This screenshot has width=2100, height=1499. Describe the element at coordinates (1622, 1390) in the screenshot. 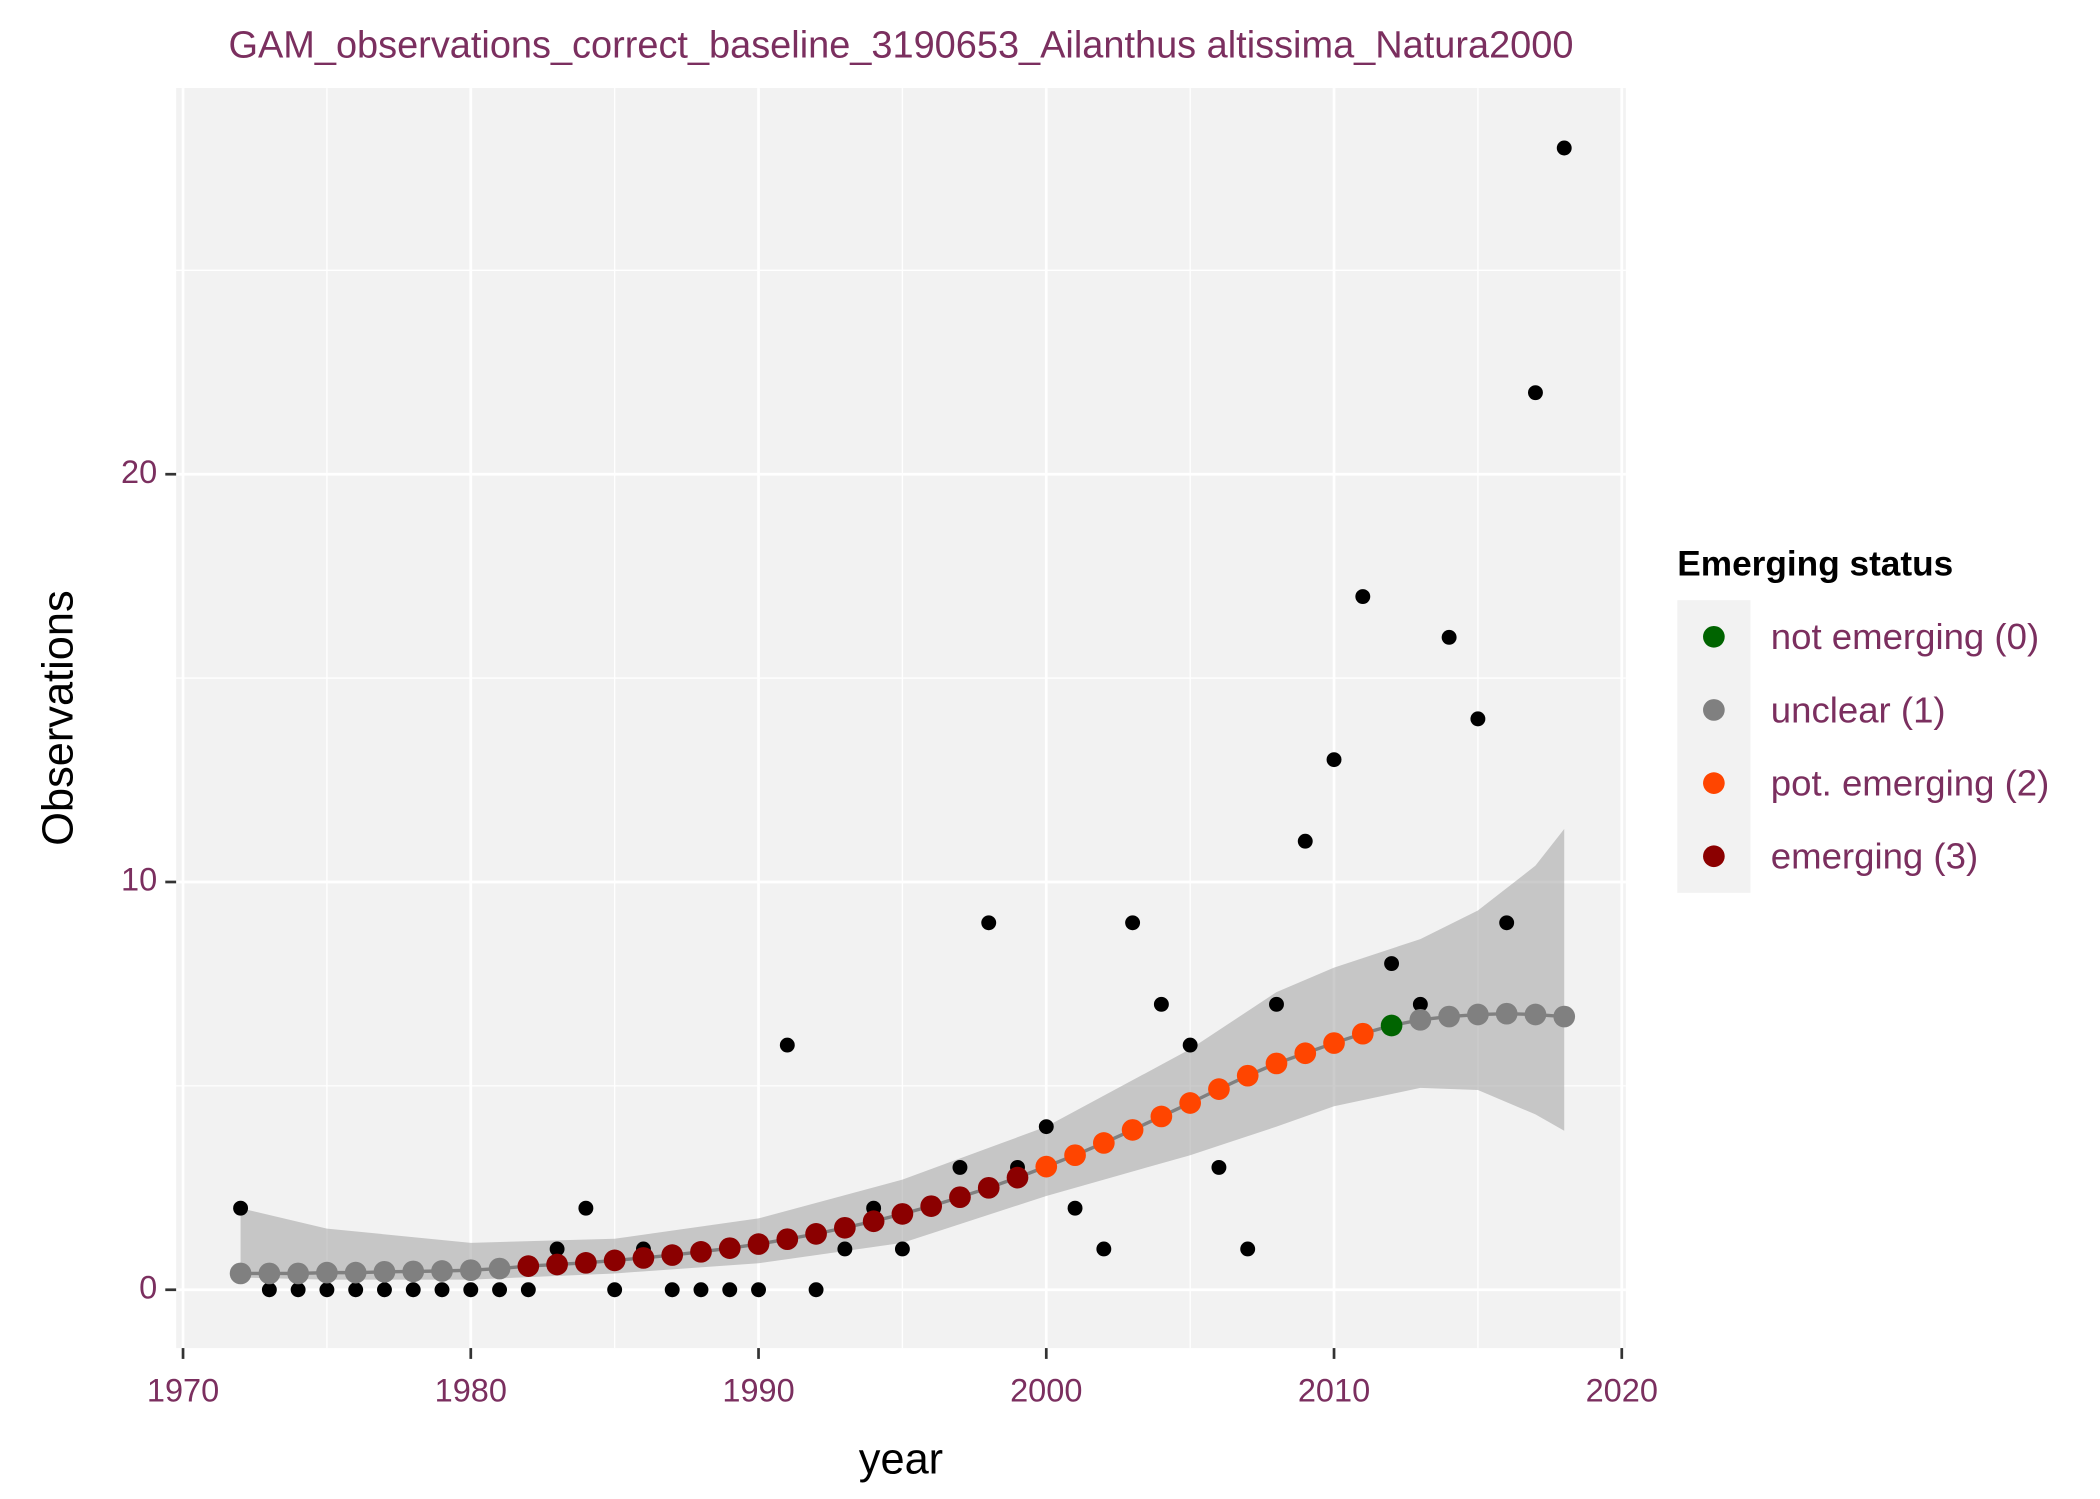

I see `x-tick-label: 2020` at that location.